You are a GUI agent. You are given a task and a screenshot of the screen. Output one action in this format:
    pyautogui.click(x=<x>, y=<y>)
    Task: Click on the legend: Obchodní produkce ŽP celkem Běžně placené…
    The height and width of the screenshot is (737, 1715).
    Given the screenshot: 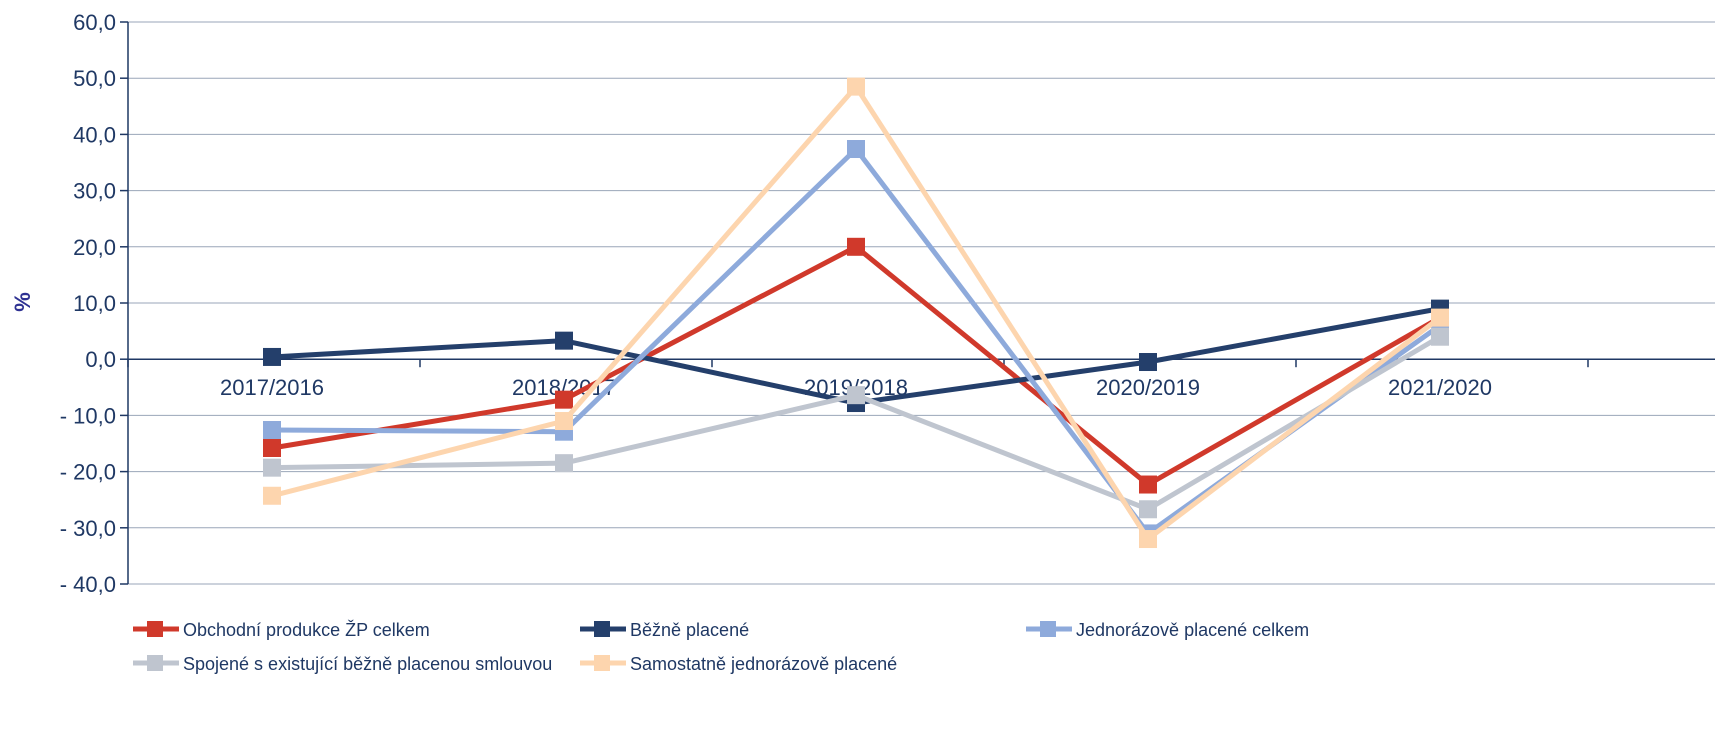 What is the action you would take?
    pyautogui.click(x=721, y=647)
    